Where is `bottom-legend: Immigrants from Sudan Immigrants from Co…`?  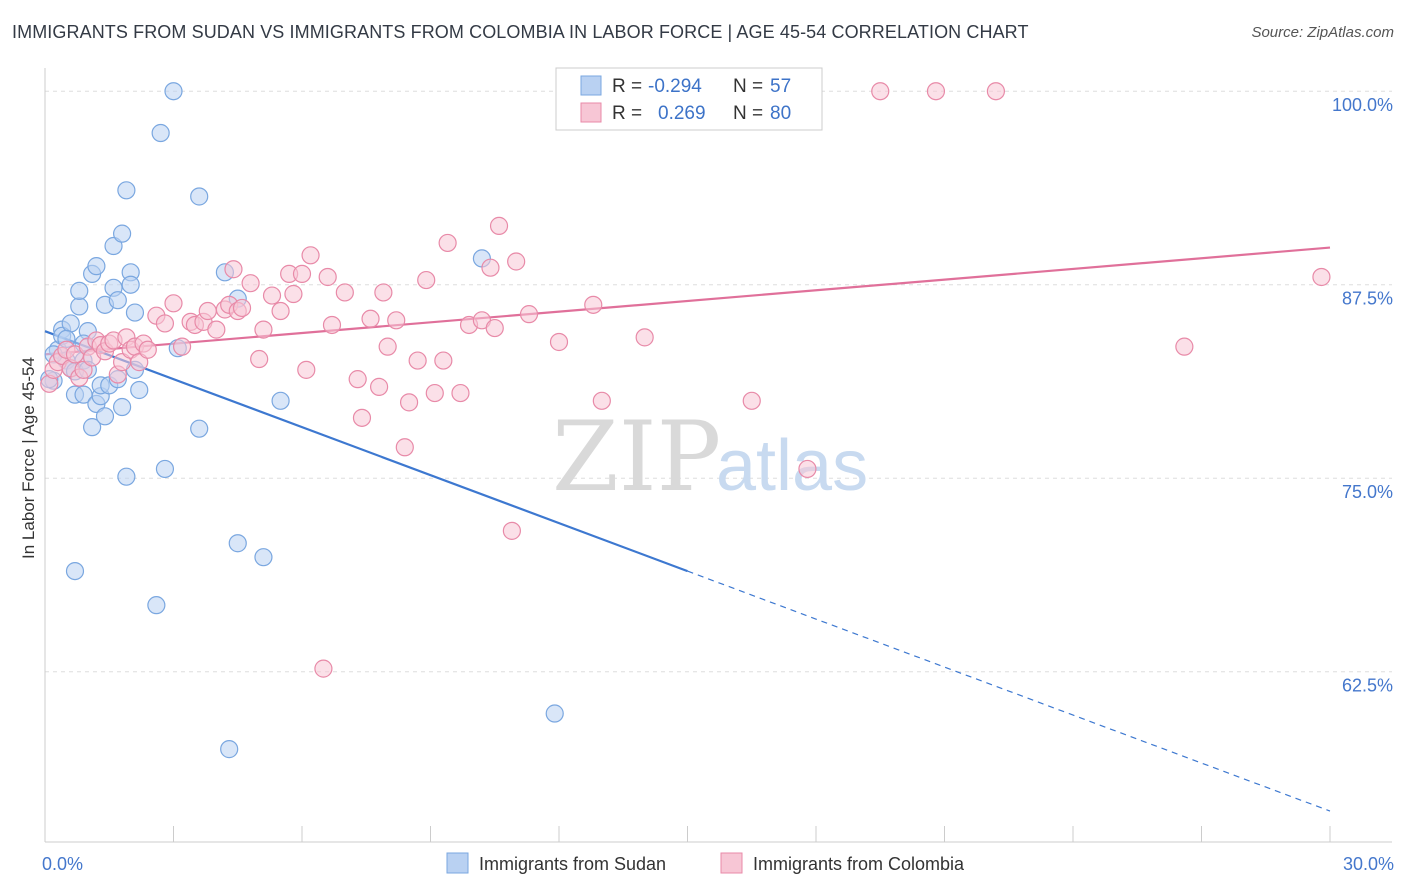
bottom-legend: Immigrants from Sudan Immigrants from Co… is located at coordinates (705, 863).